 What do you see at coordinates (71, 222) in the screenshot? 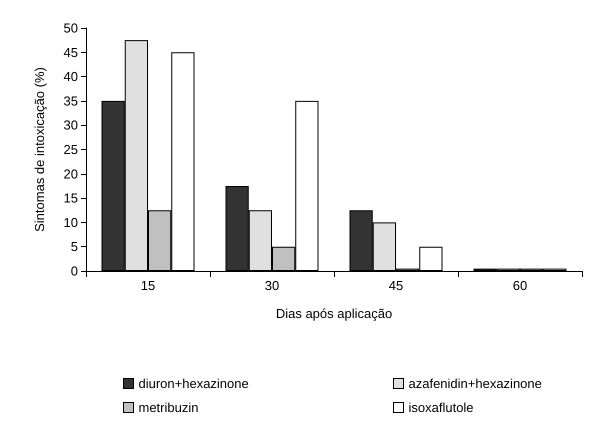
I see `y-tick-label: 10` at bounding box center [71, 222].